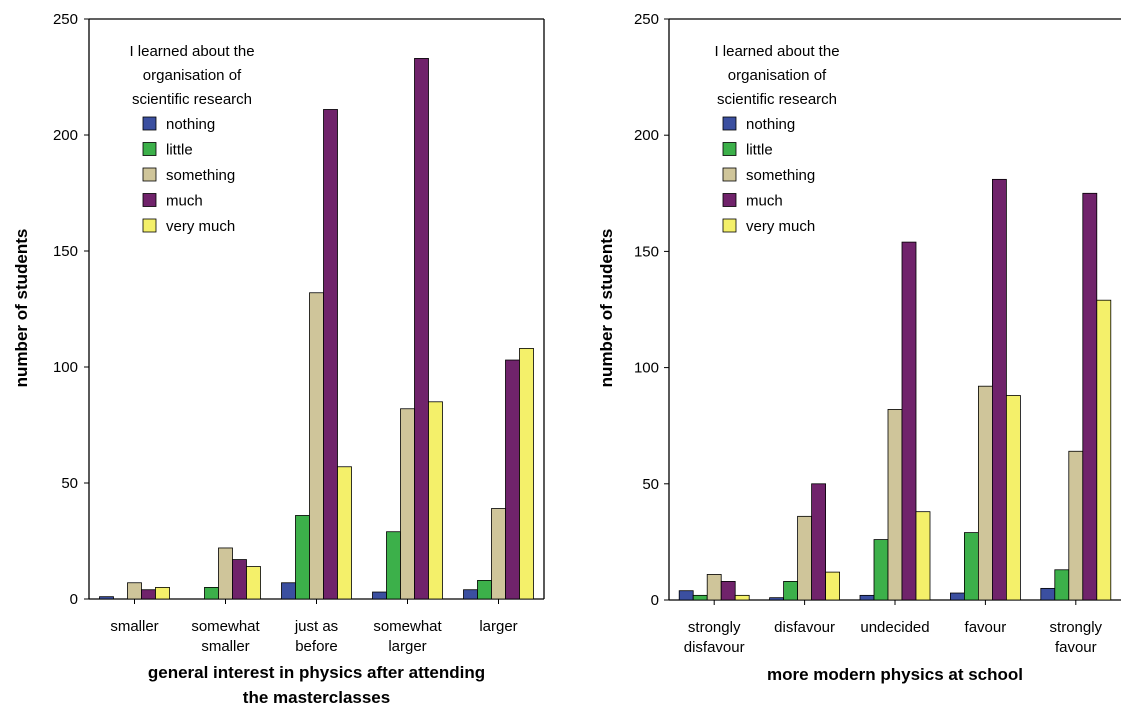  I want to click on x-axis-title: more modern physics at school, so click(895, 674).